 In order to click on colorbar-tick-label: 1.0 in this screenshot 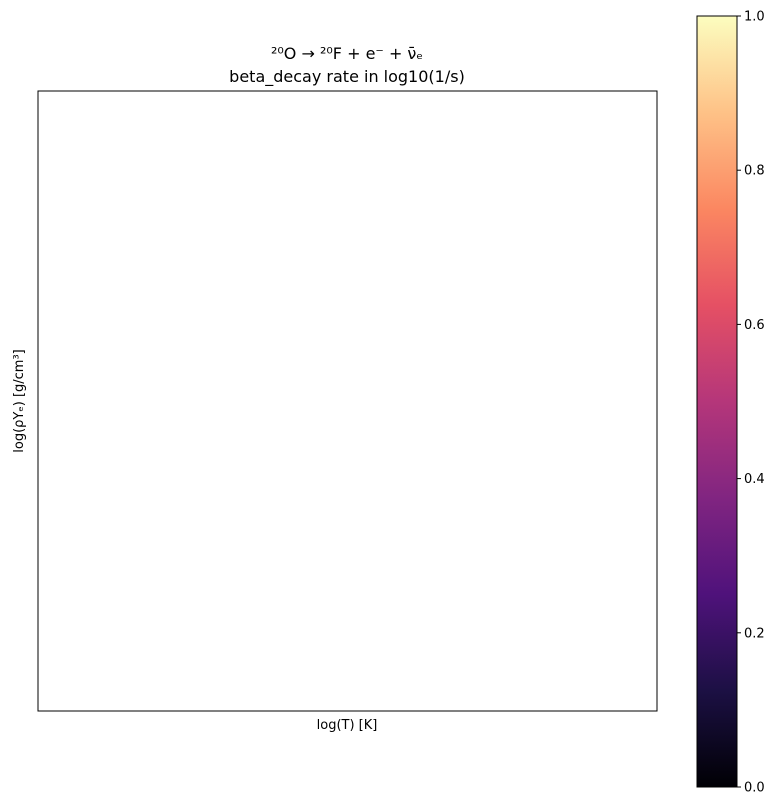, I will do `click(754, 17)`.